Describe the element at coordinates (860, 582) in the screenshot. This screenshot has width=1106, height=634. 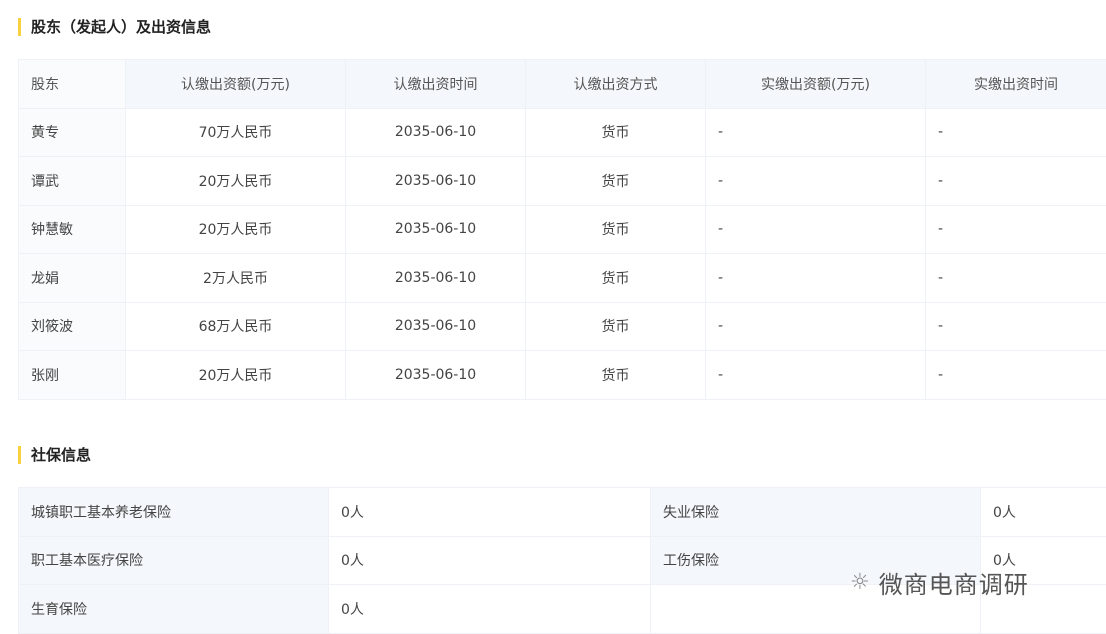
I see `wechat-icon: ☼` at that location.